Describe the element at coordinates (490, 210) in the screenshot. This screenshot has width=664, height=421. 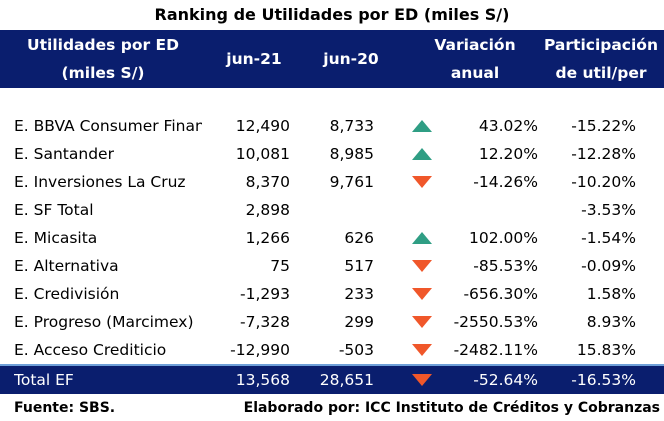
I see `row-var` at that location.